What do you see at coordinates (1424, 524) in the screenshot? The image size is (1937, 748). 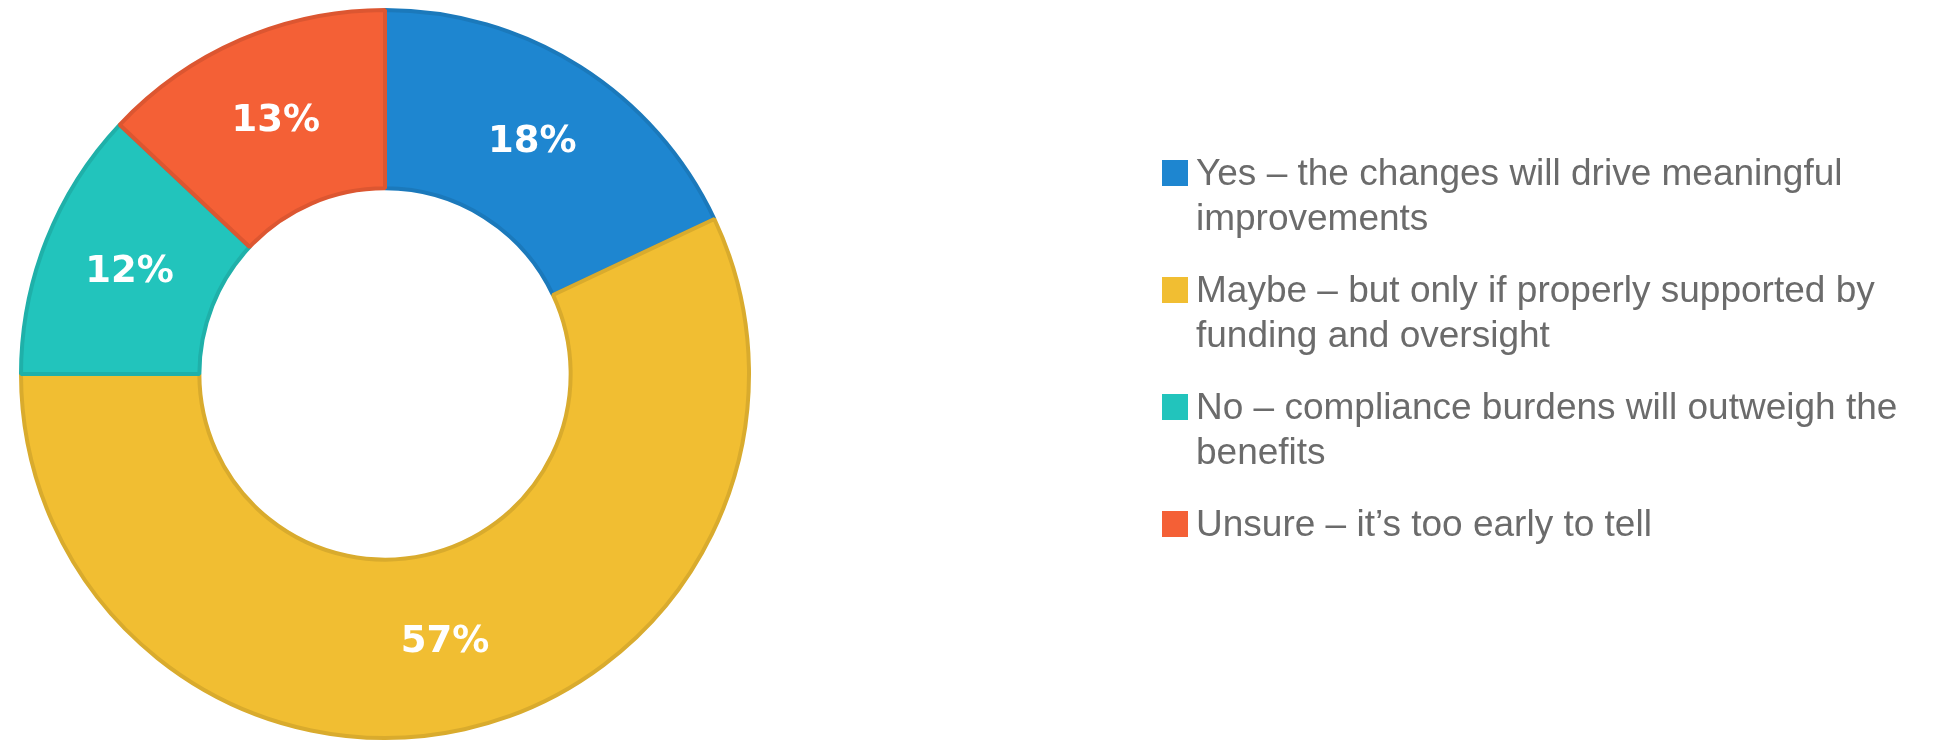 I see `legend-label: Unsure – it’s too early to tell` at bounding box center [1424, 524].